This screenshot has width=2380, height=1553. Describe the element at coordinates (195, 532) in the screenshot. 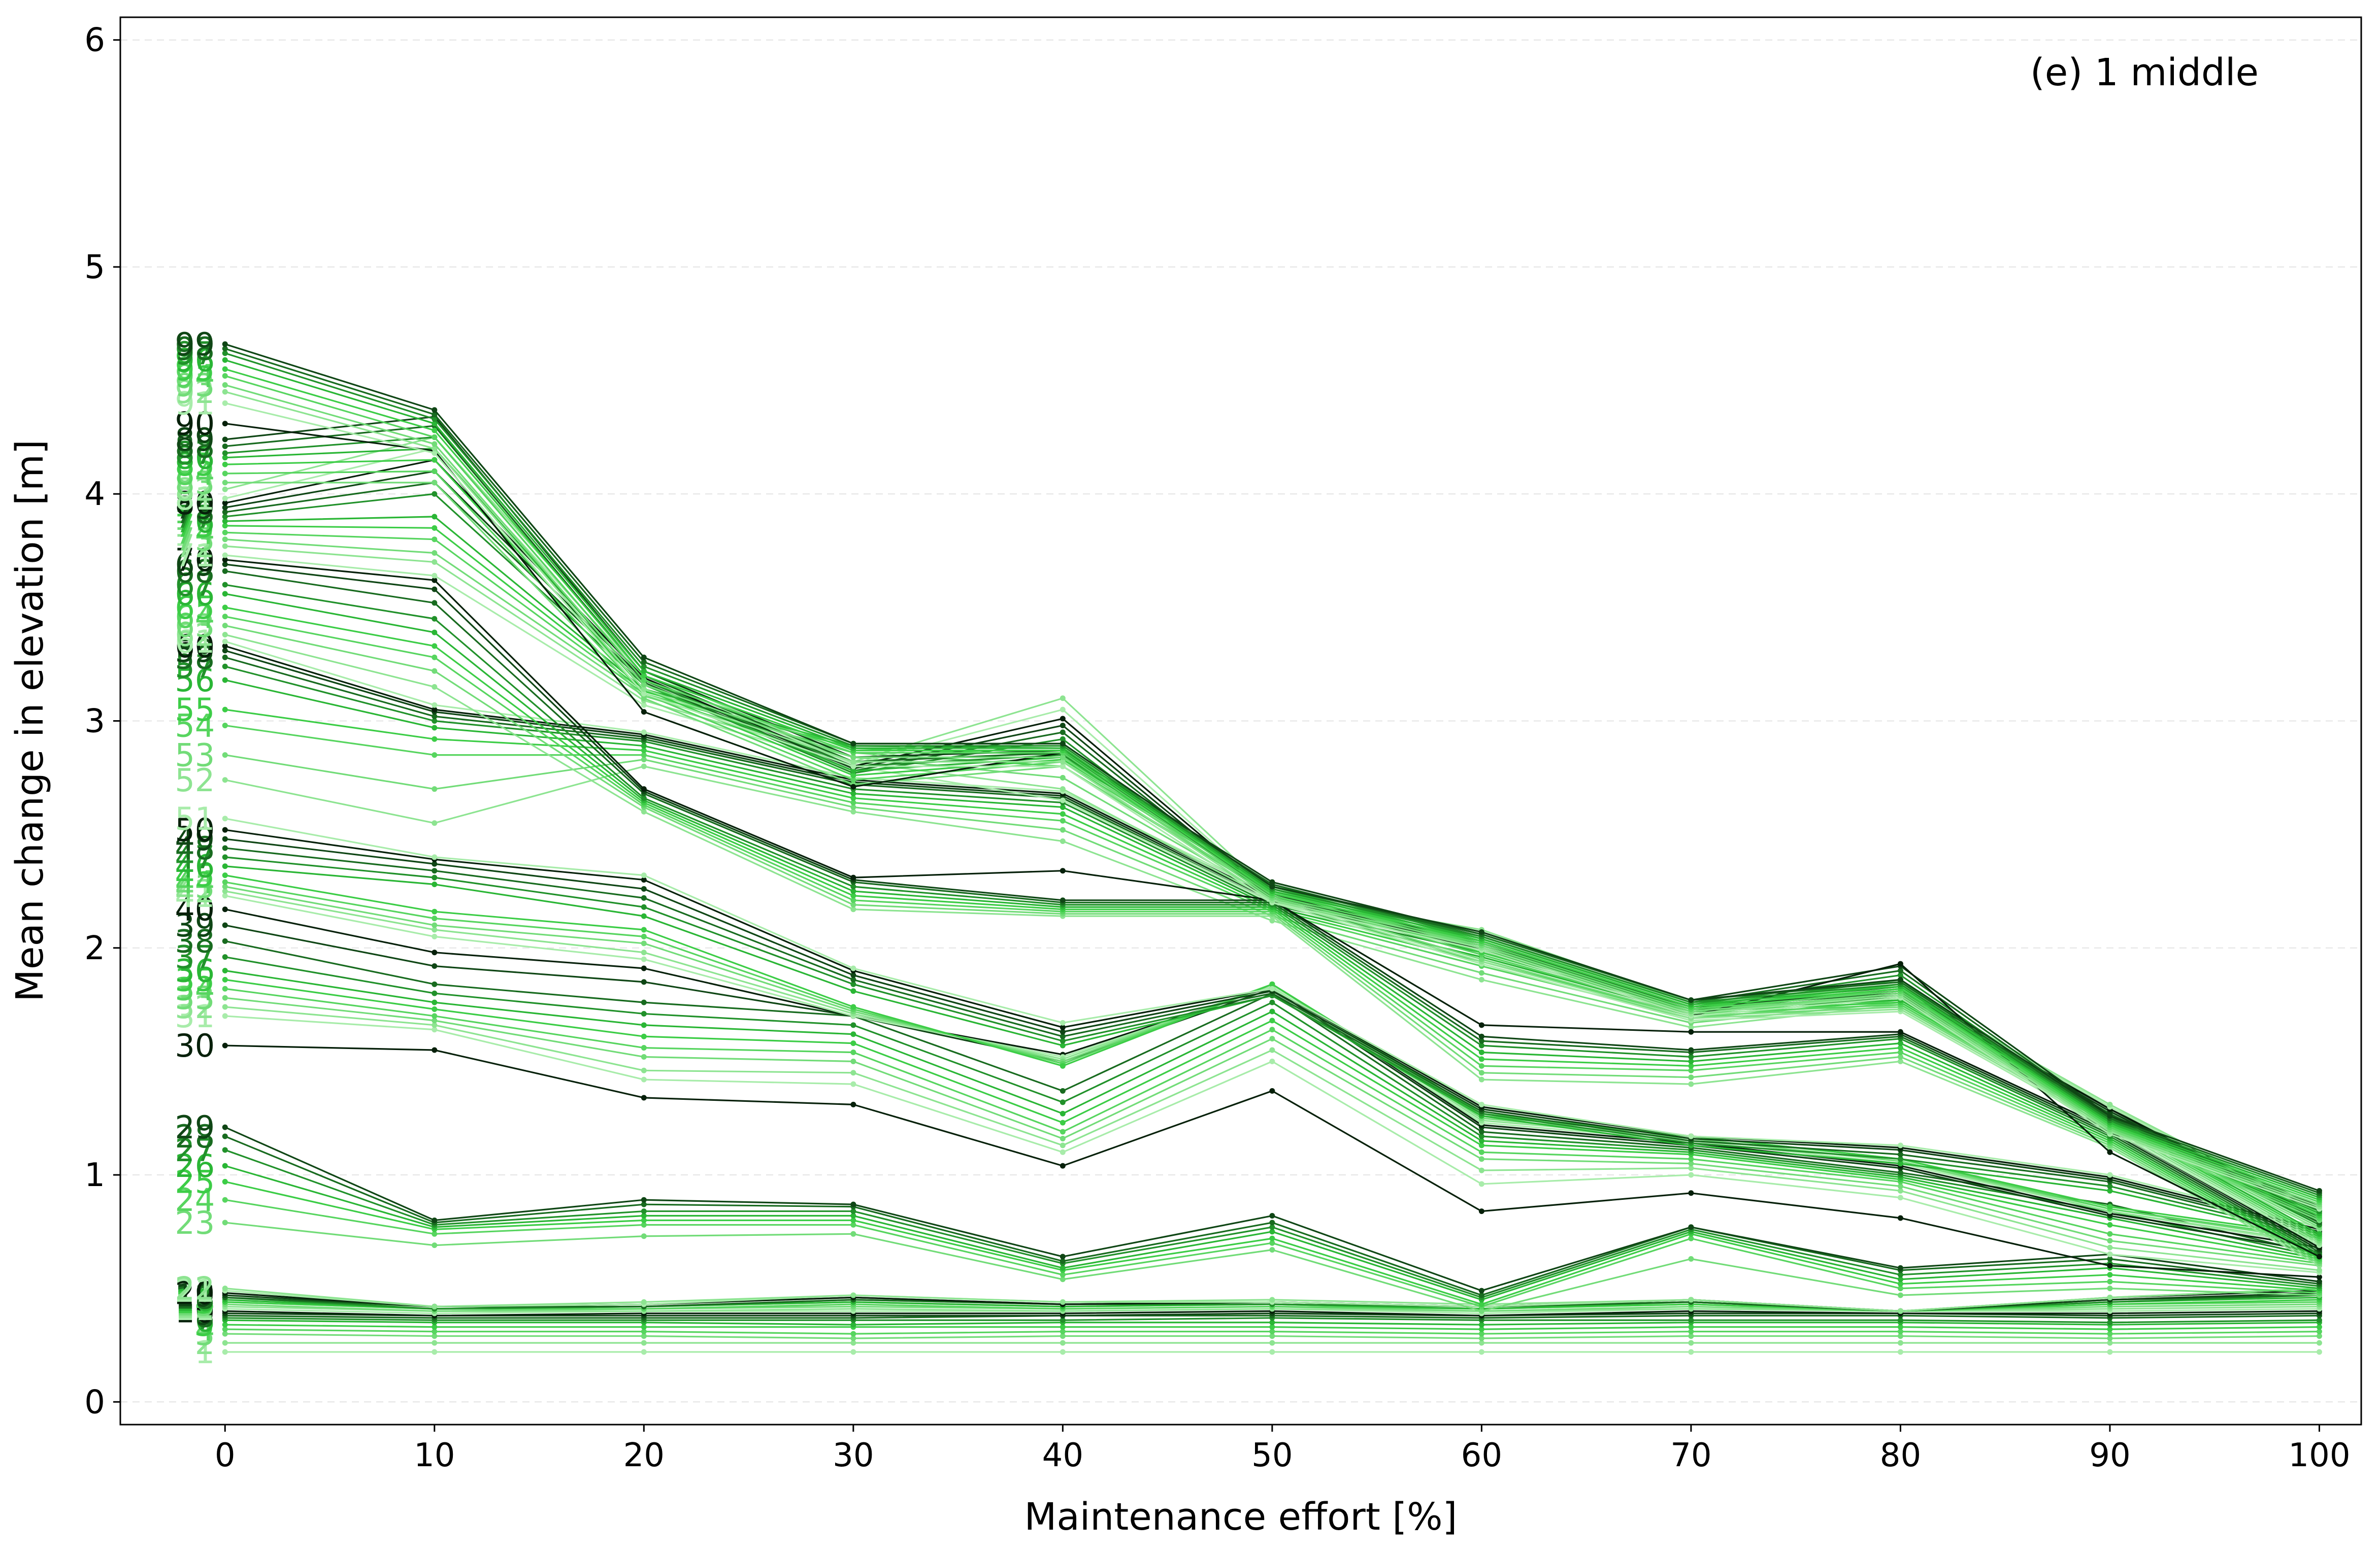

I see `series-label: 74` at that location.